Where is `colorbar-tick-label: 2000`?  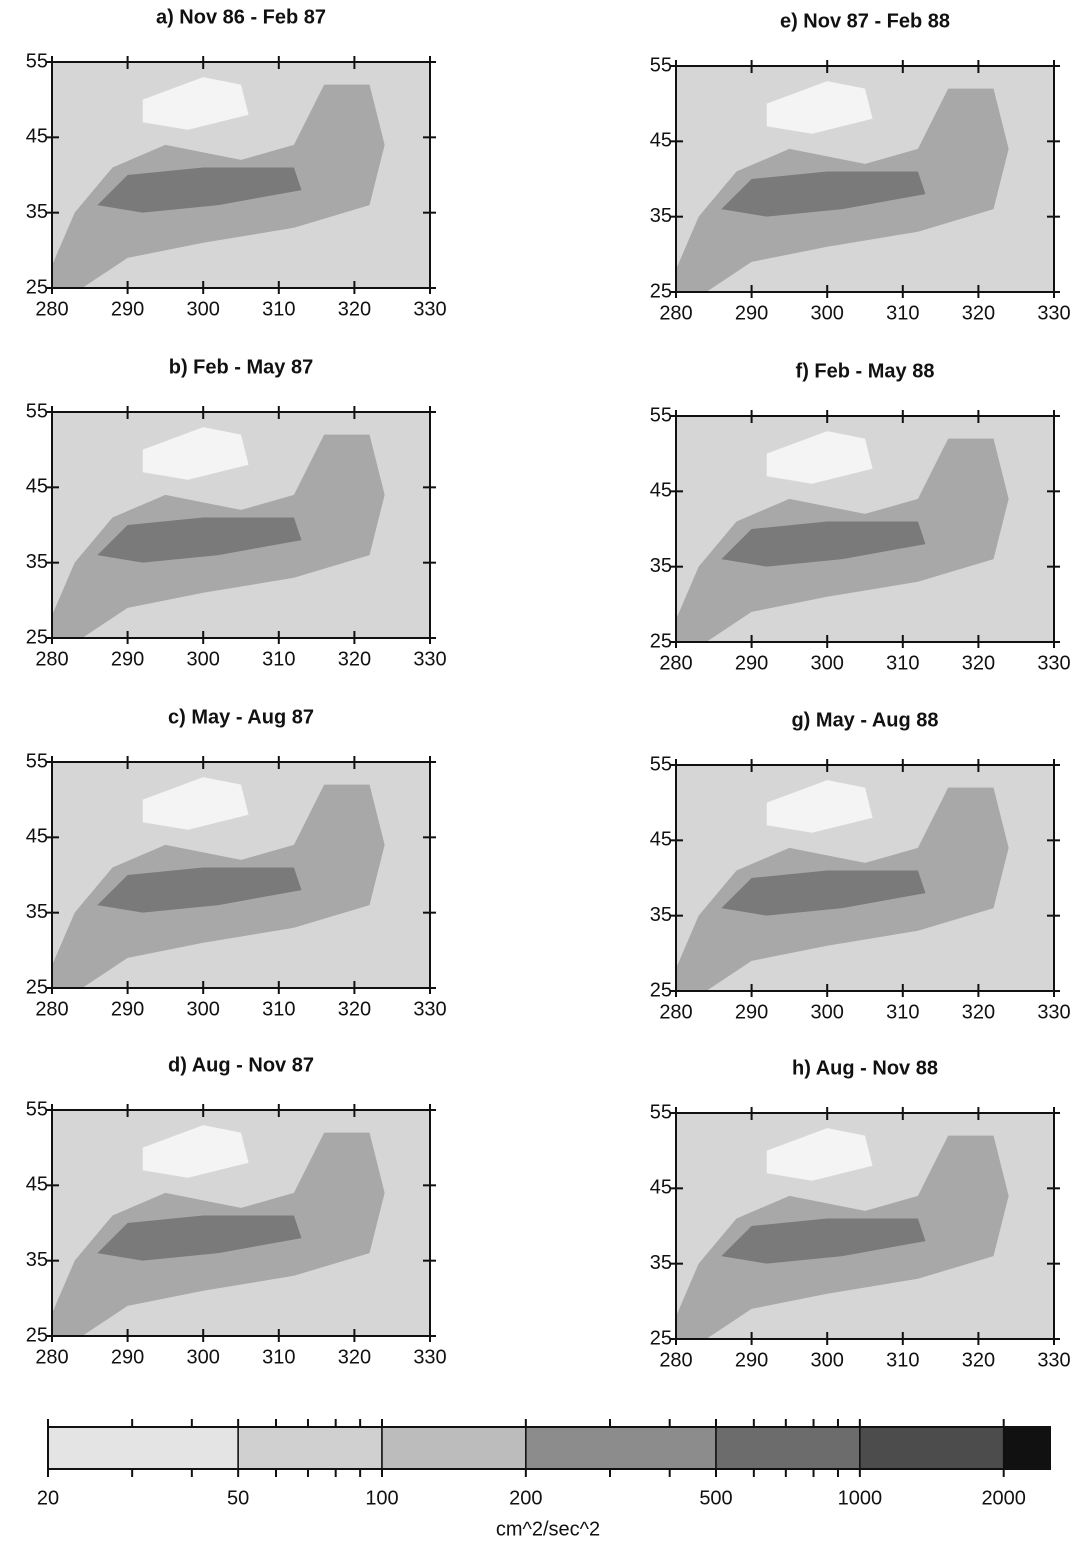
colorbar-tick-label: 2000 is located at coordinates (1003, 1498).